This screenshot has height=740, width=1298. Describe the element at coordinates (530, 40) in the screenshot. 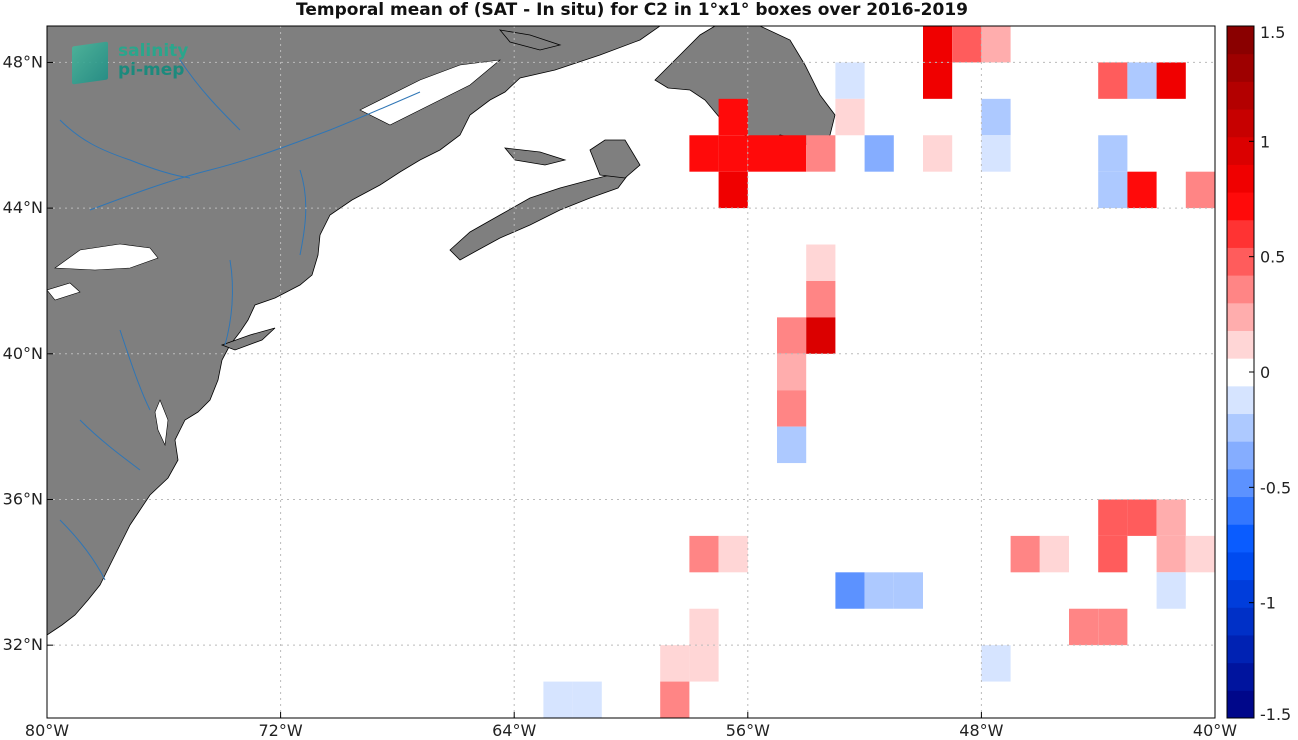

I see `land-anticosti` at that location.